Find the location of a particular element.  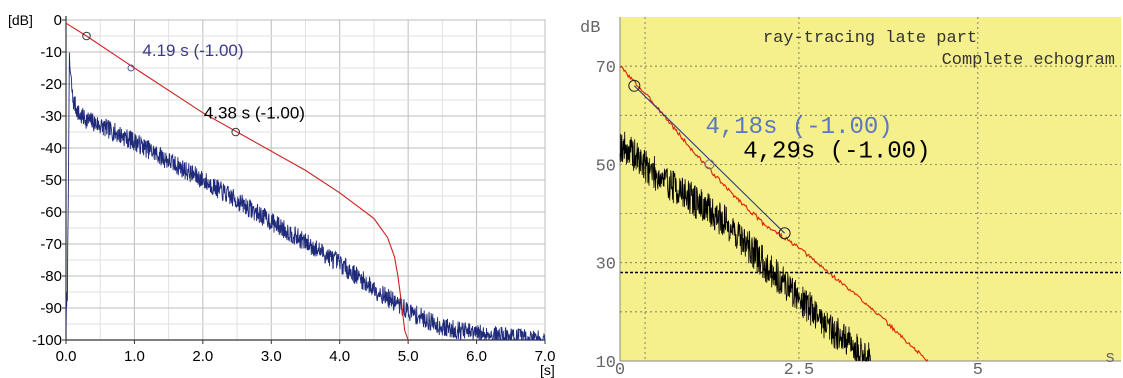

right-x-tick-label: 0 is located at coordinates (620, 369).